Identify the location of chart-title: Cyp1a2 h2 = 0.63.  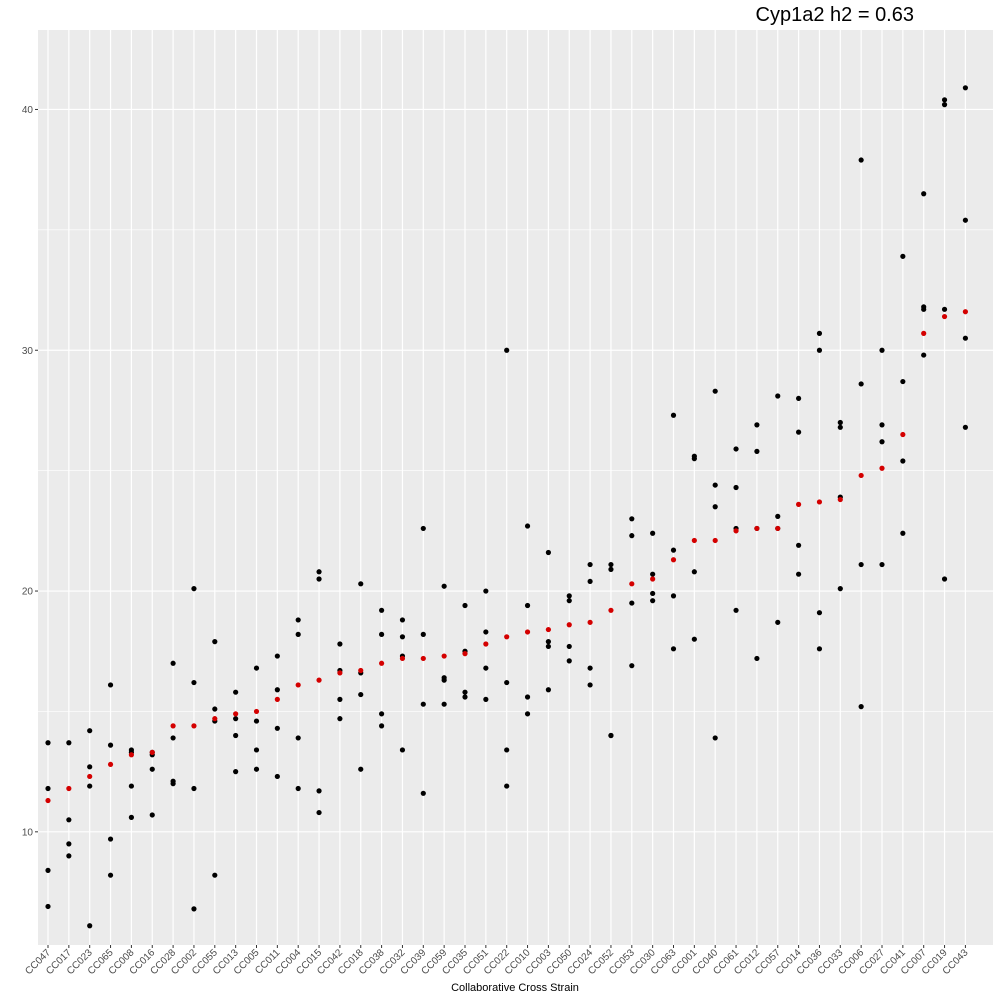
(835, 15).